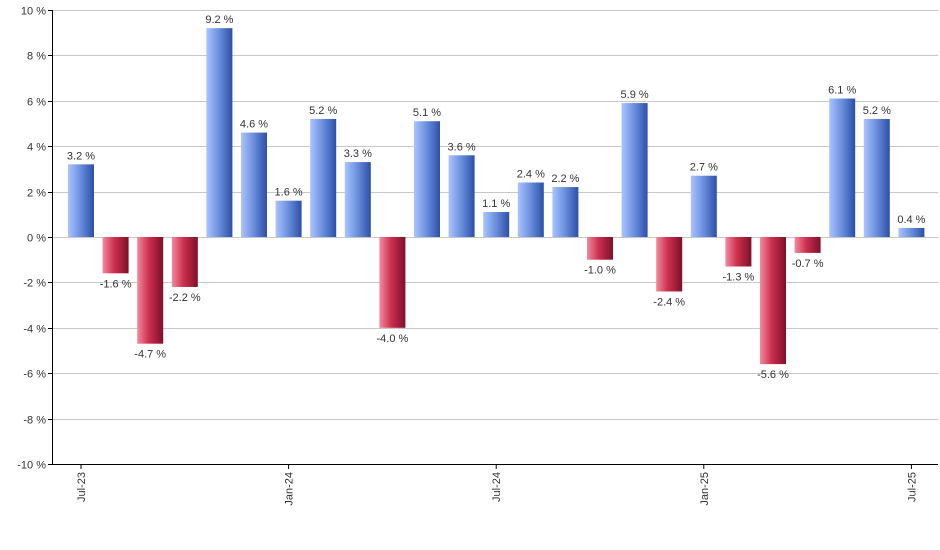 This screenshot has width=940, height=550. What do you see at coordinates (36, 148) in the screenshot?
I see `y-tick-label: 4 %` at bounding box center [36, 148].